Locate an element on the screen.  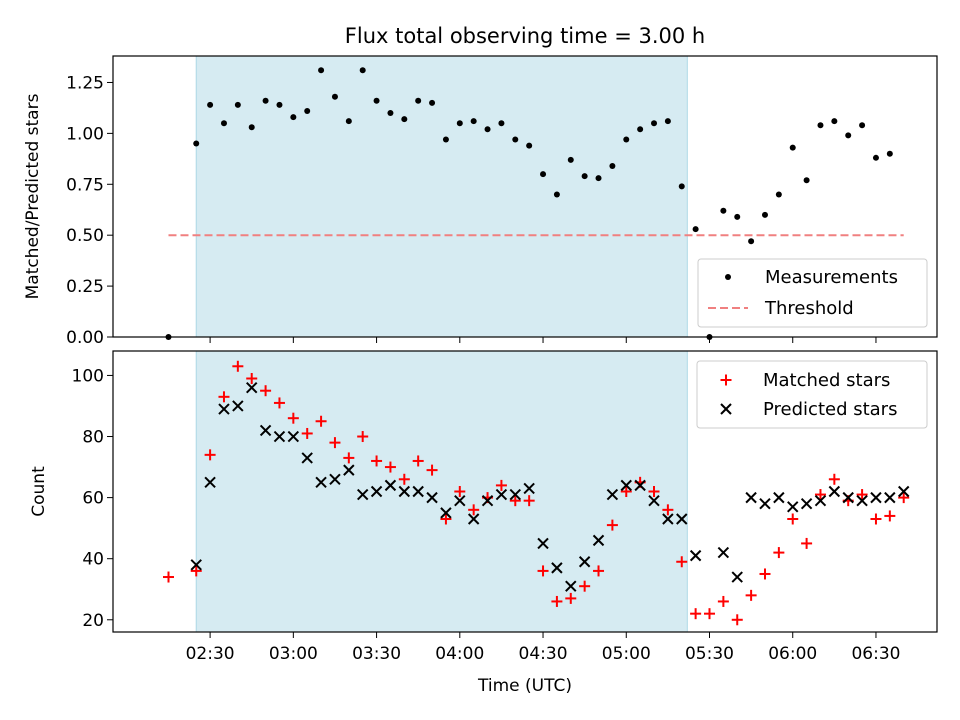
top-chart-title: Flux total observing time = 3.00 h is located at coordinates (525, 36).